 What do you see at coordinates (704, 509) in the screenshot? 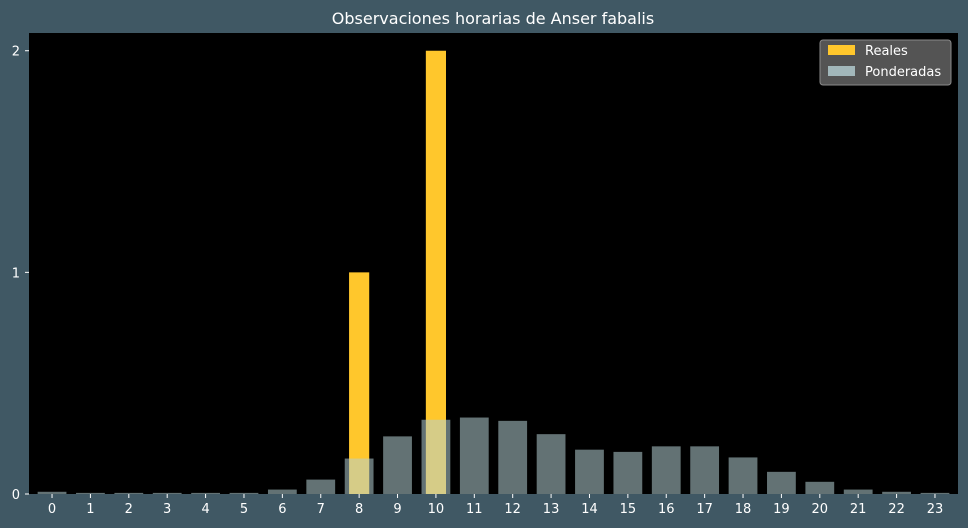
I see `x-tick-label-17: 17` at bounding box center [704, 509].